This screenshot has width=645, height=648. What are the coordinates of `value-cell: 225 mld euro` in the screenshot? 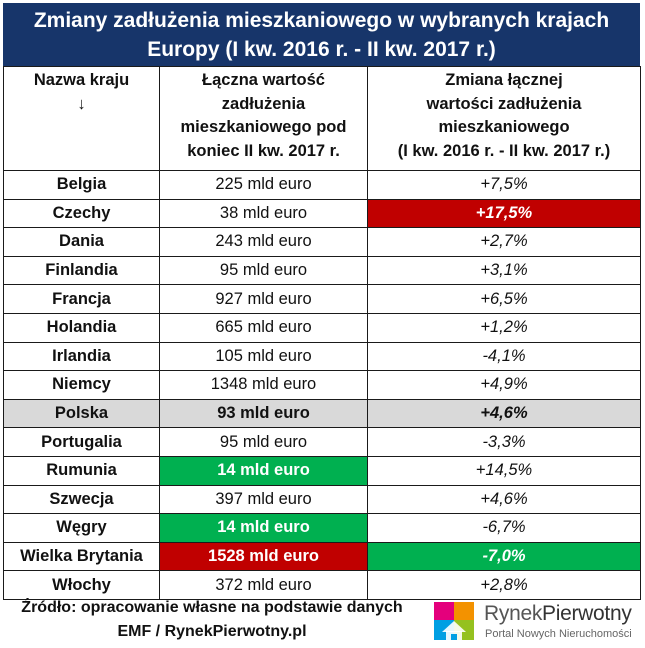 It's located at (263, 185).